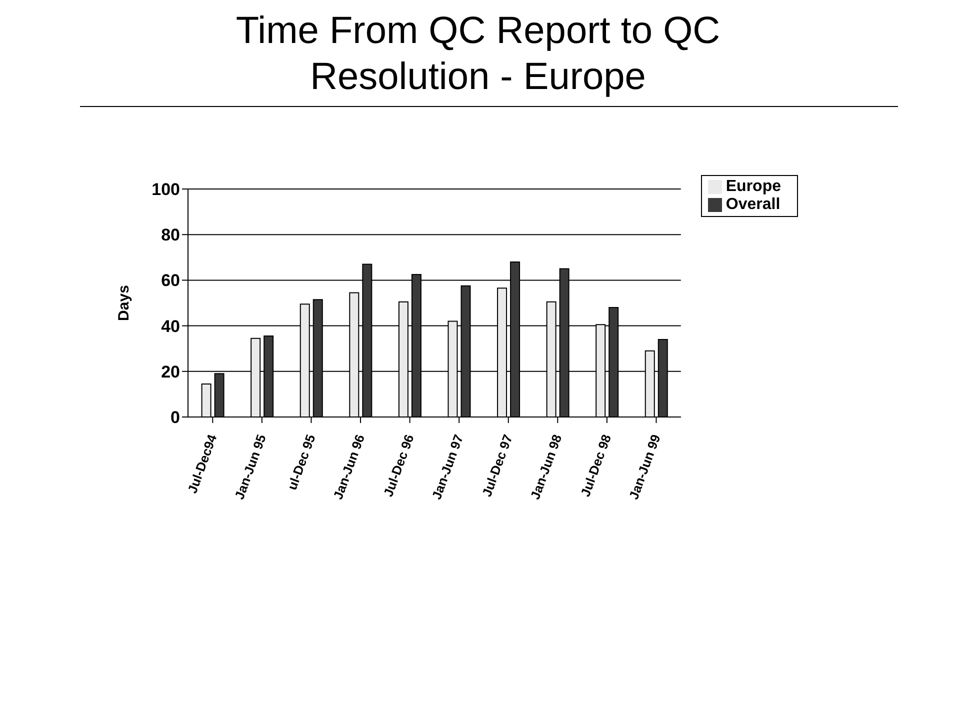 This screenshot has height=721, width=956. What do you see at coordinates (170, 326) in the screenshot?
I see `y-tick-label: 40` at bounding box center [170, 326].